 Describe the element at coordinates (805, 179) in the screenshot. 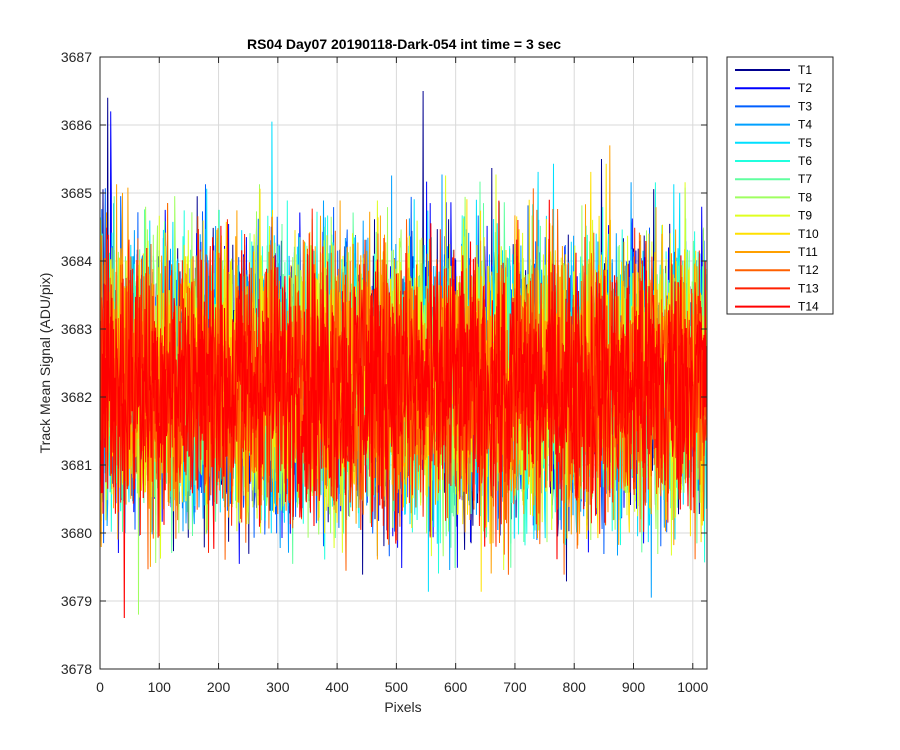

I see `legend-label: T7` at that location.